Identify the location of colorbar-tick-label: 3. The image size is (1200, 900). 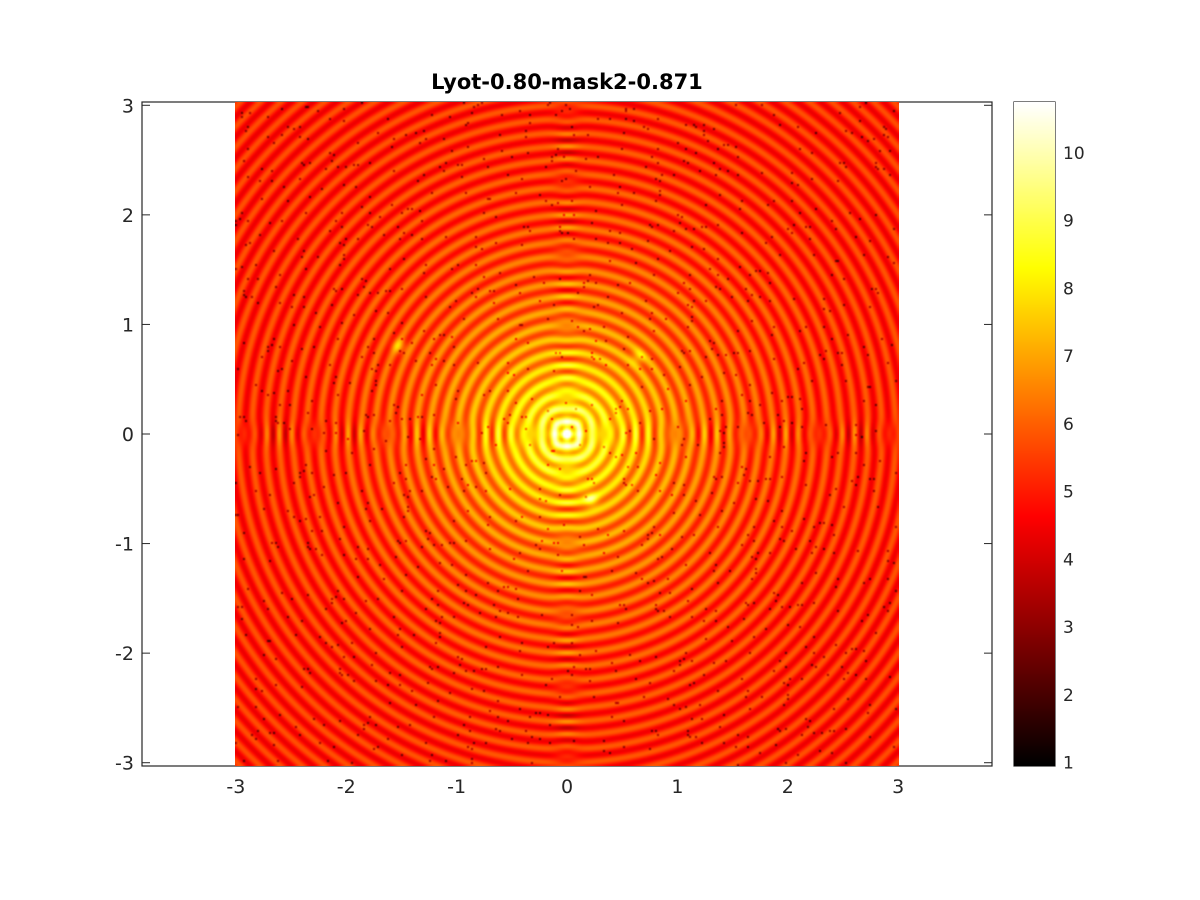
(1068, 628).